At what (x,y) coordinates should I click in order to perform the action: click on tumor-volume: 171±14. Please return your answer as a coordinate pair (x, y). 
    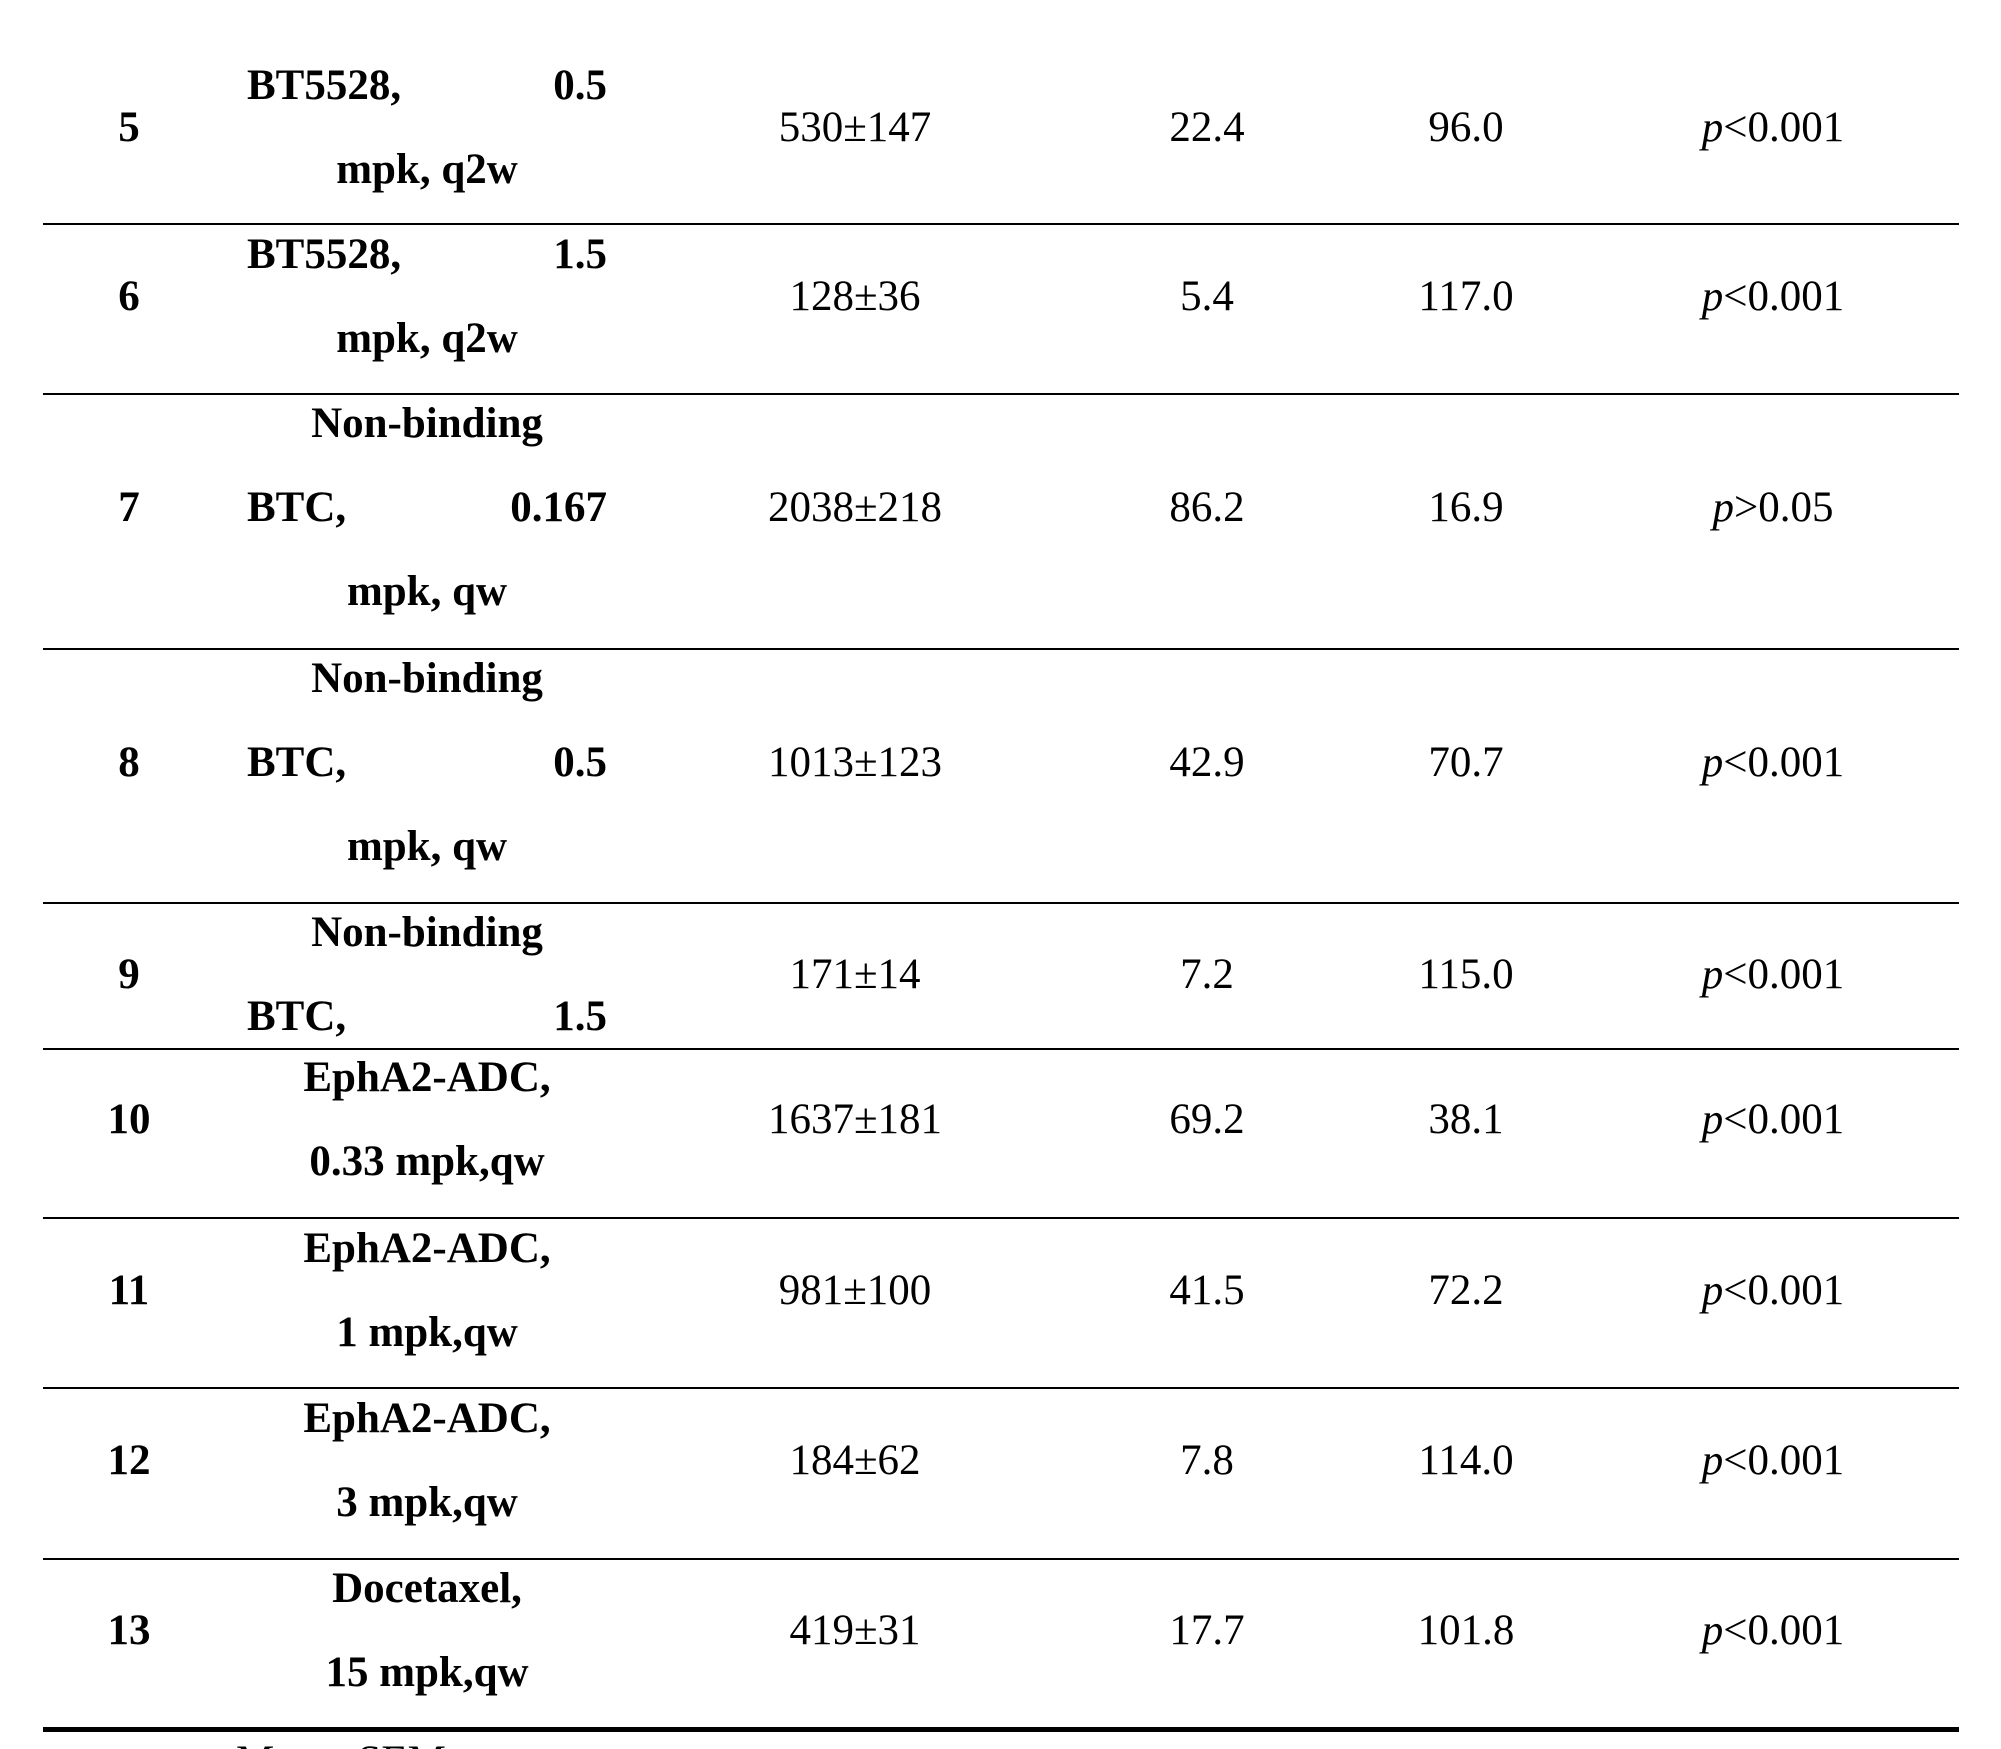
    Looking at the image, I should click on (855, 975).